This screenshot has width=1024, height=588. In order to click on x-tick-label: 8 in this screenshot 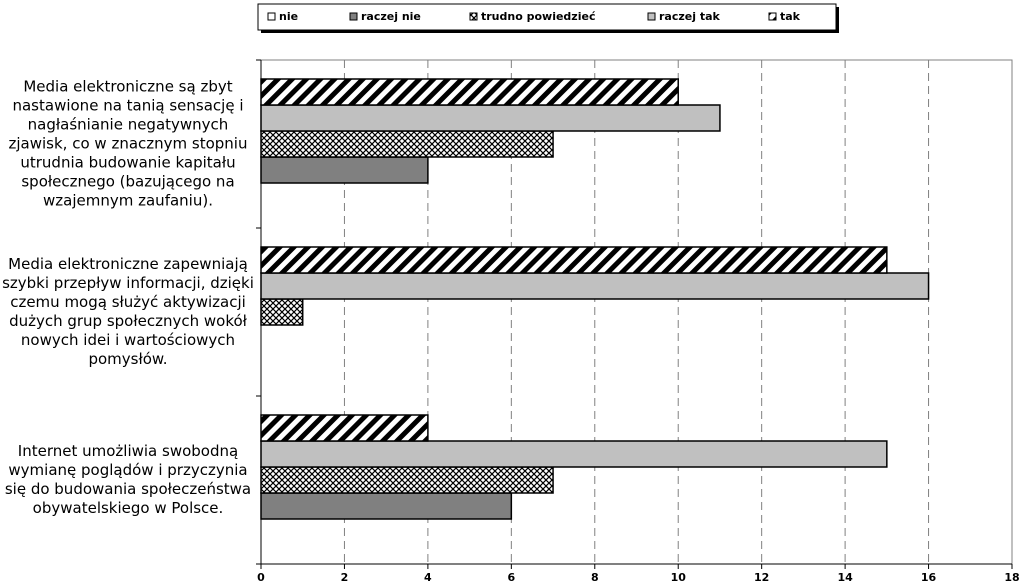, I will do `click(595, 577)`.